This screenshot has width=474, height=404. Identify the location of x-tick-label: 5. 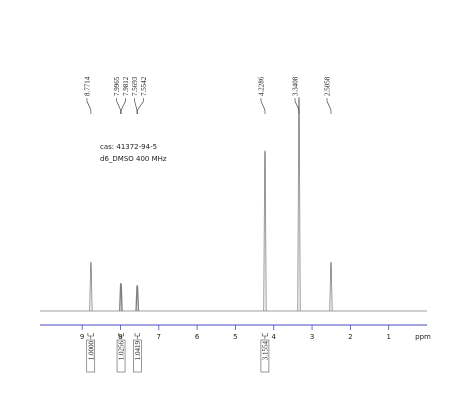
(235, 337).